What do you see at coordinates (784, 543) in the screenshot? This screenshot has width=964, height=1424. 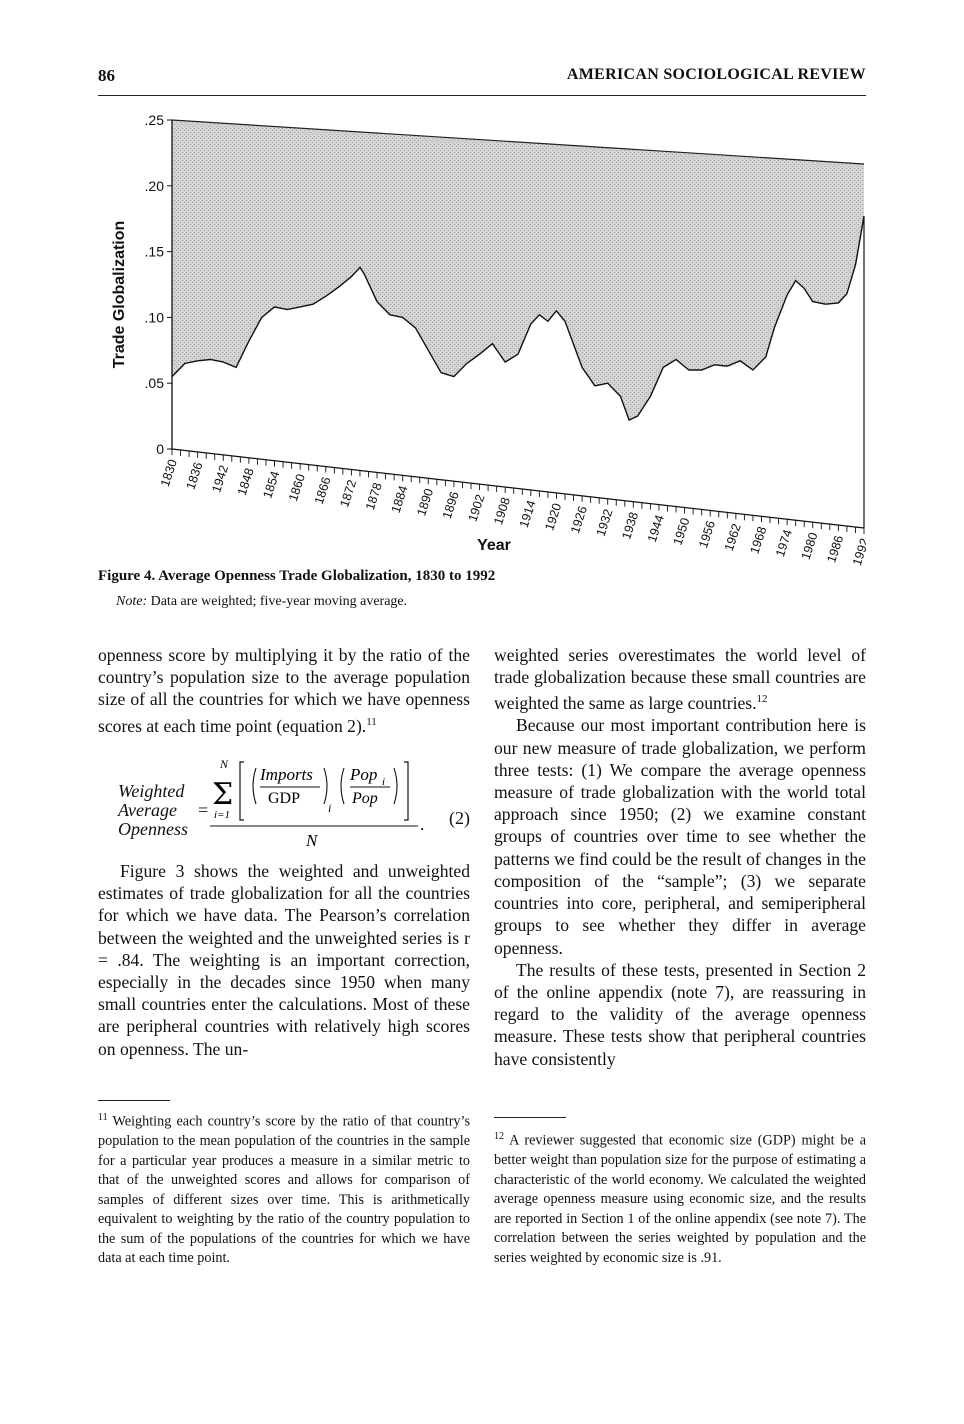 I see `x-tick-label: 1974` at bounding box center [784, 543].